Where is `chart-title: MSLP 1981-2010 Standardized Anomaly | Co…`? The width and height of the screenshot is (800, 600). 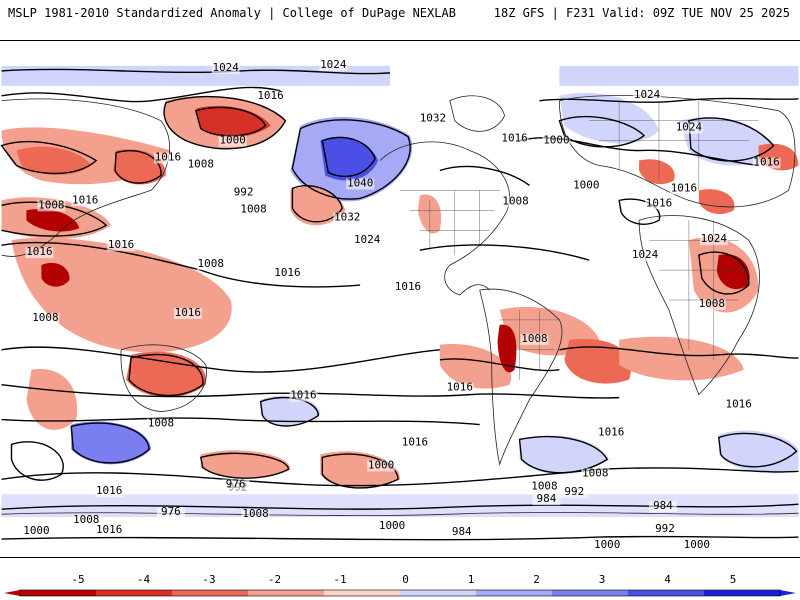 chart-title: MSLP 1981-2010 Standardized Anomaly | Co… is located at coordinates (232, 13).